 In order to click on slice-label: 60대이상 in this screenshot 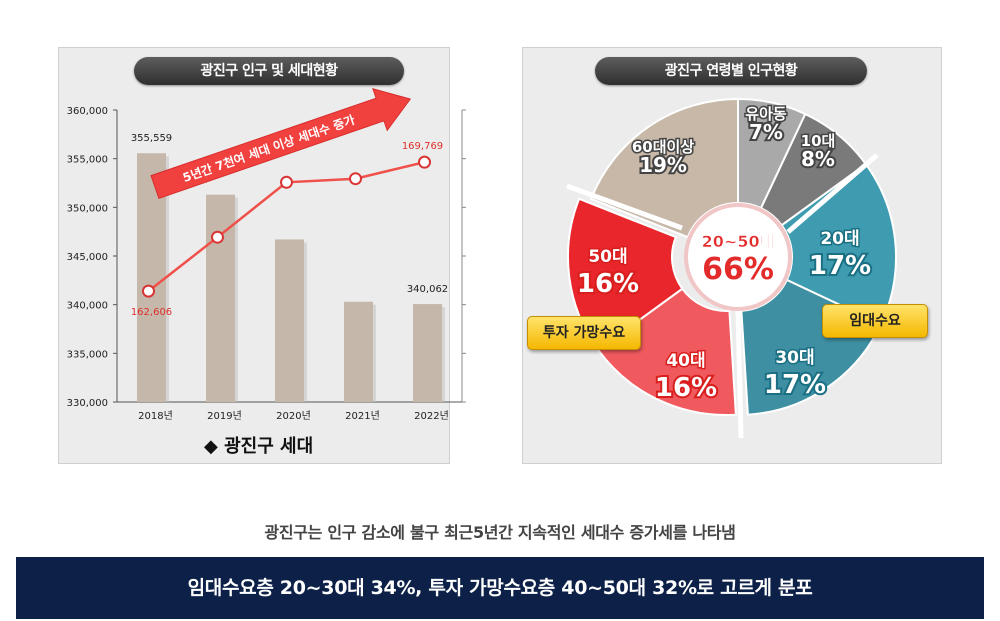, I will do `click(663, 147)`.